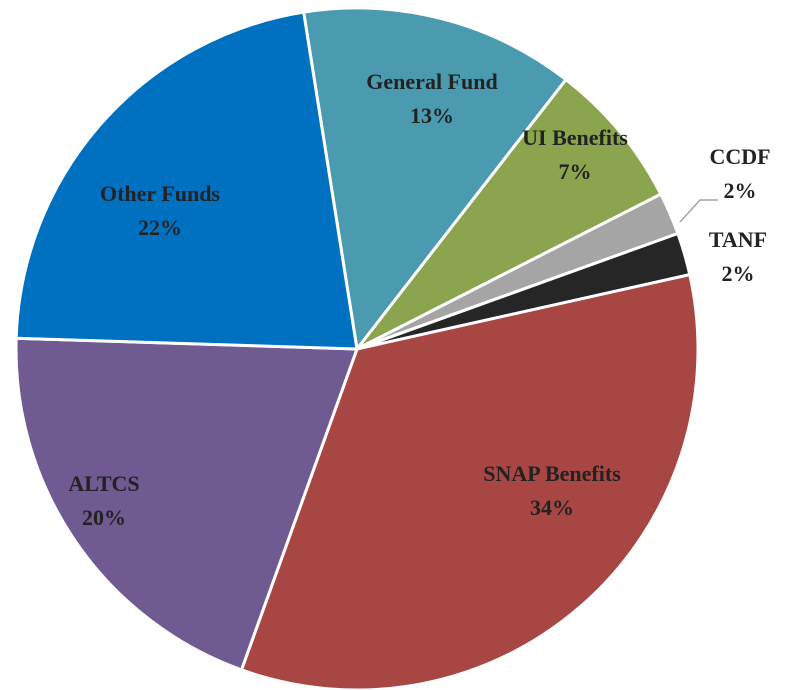 This screenshot has width=788, height=690. What do you see at coordinates (552, 507) in the screenshot?
I see `value-label: 34%` at bounding box center [552, 507].